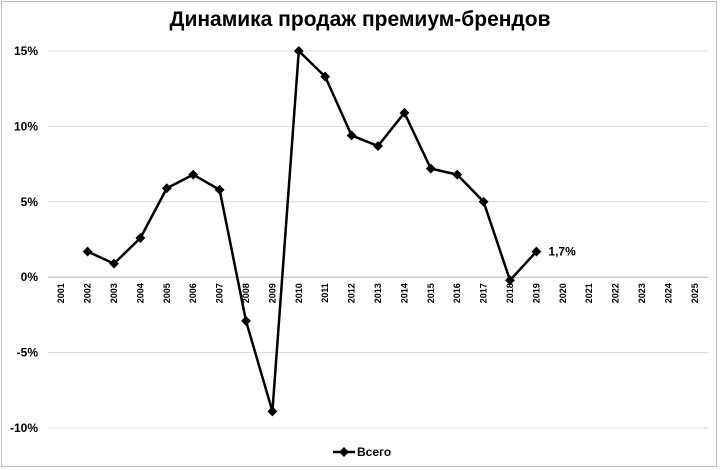 This screenshot has width=720, height=470. I want to click on x-tick-label: 2009, so click(272, 293).